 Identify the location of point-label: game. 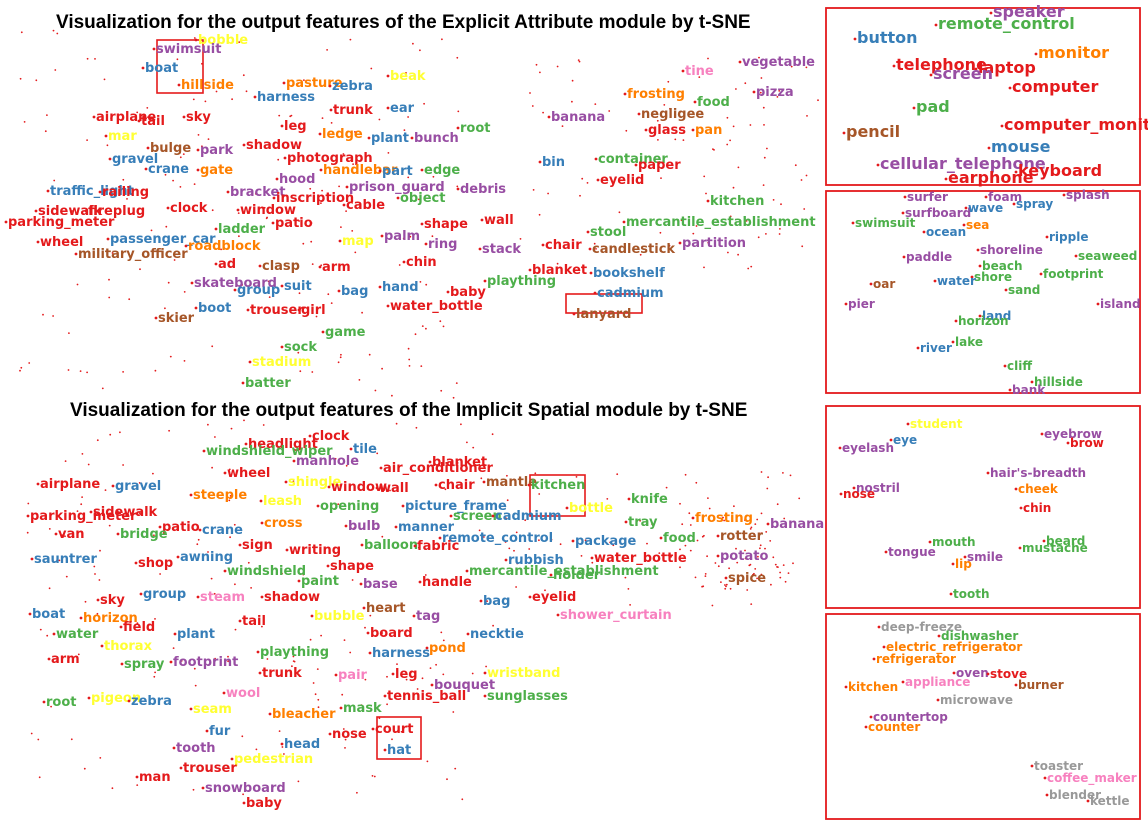
(345, 332).